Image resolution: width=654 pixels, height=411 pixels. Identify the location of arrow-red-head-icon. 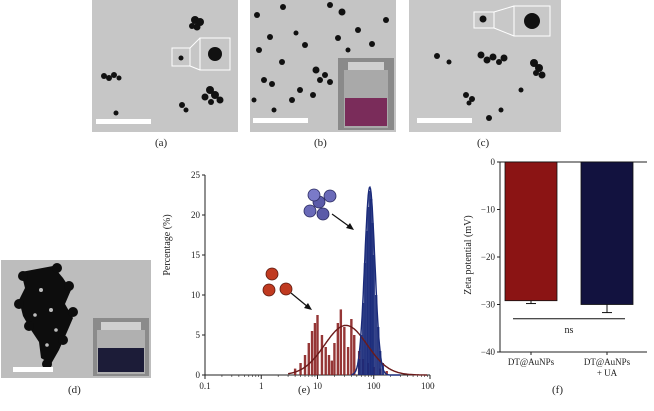
(308, 306).